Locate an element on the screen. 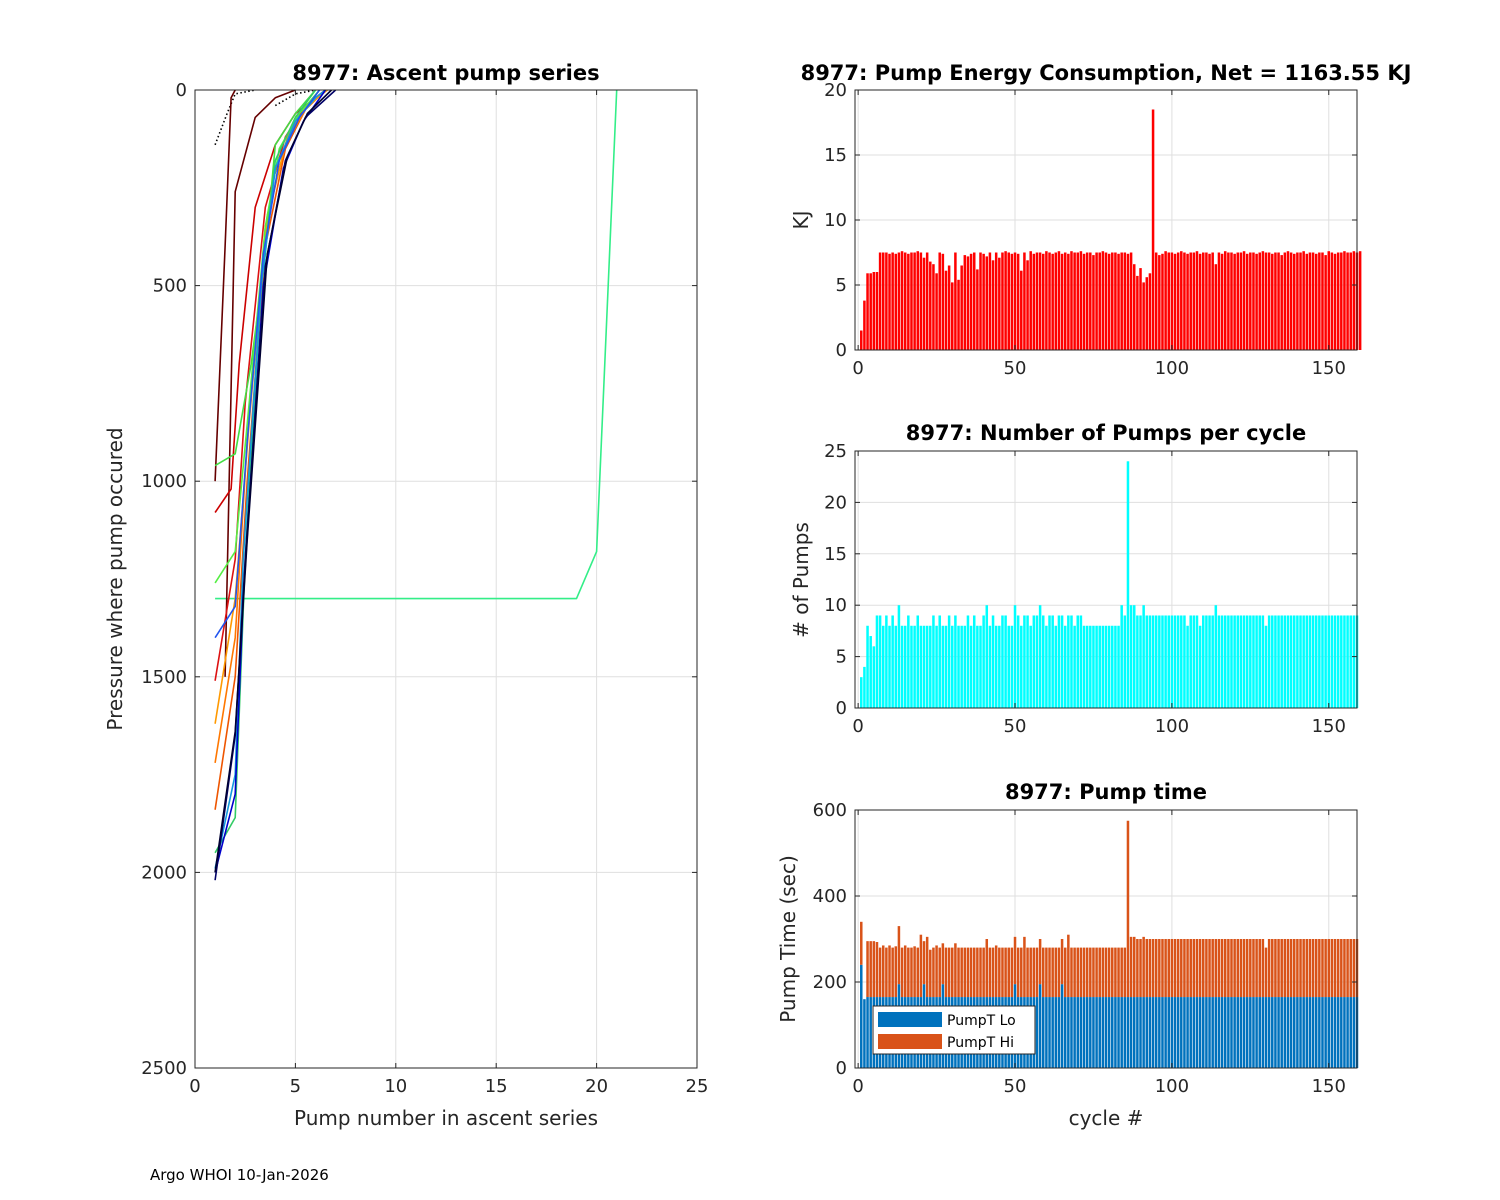  pumptime-y-axis-label: Pump Time (sec) is located at coordinates (788, 939).